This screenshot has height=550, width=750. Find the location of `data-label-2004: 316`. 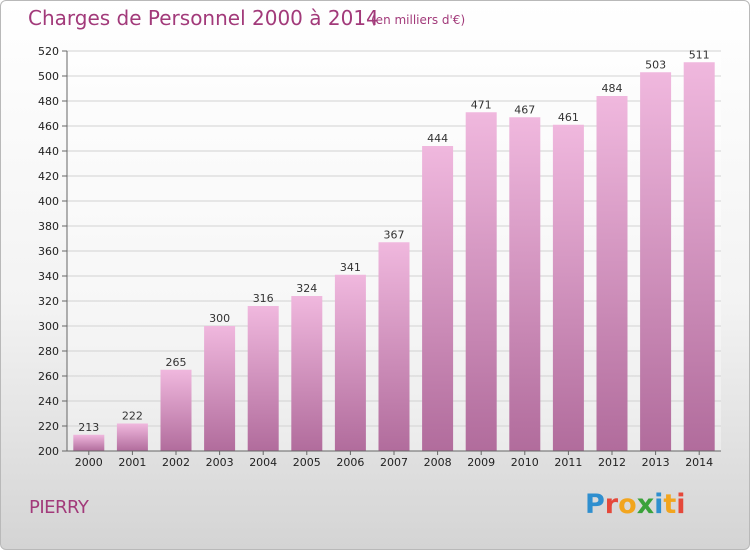

data-label-2004: 316 is located at coordinates (263, 298).